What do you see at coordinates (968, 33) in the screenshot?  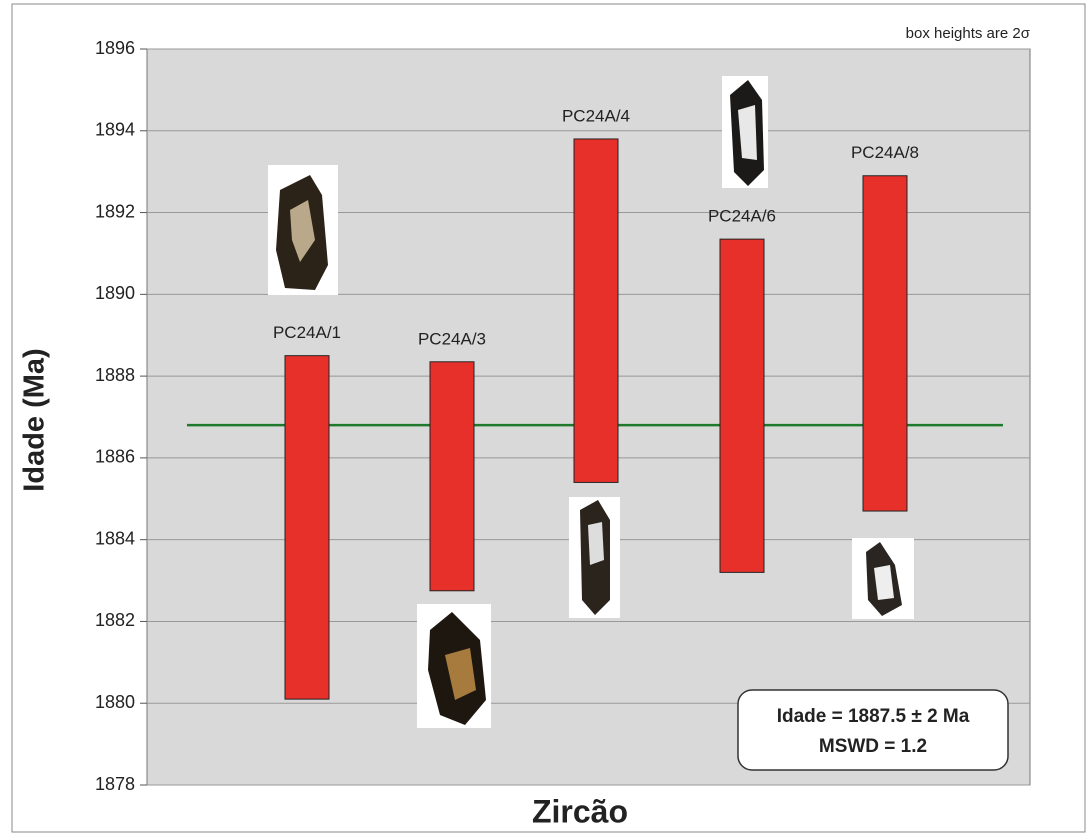 I see `annotation: box heights are 2σ` at bounding box center [968, 33].